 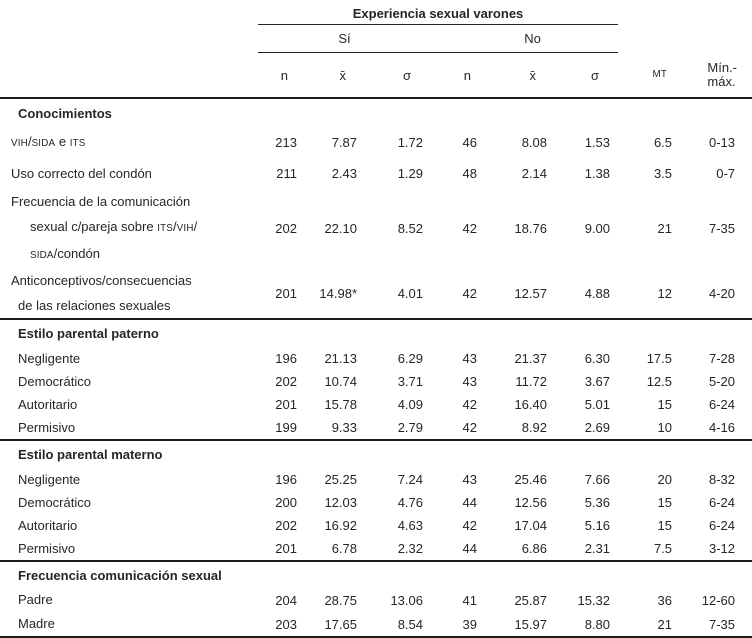 What do you see at coordinates (376, 454) in the screenshot?
I see `section-header-row: Estilo parental materno` at bounding box center [376, 454].